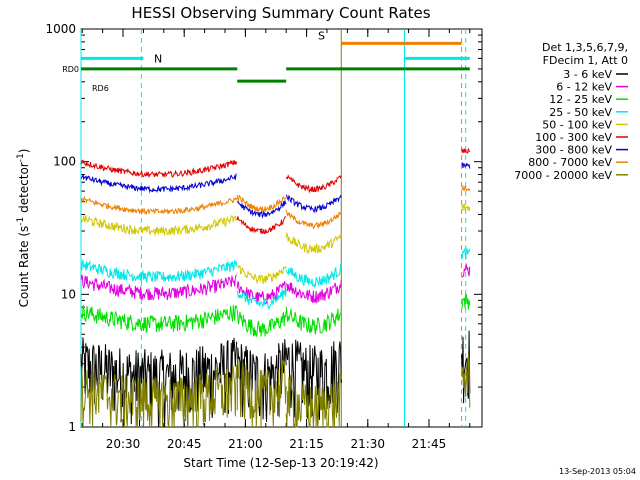 This screenshot has height=480, width=640. What do you see at coordinates (276, 444) in the screenshot?
I see `x-tick-labels: 20:30 20:45 21:00 21:15 21:30 21:45` at bounding box center [276, 444].